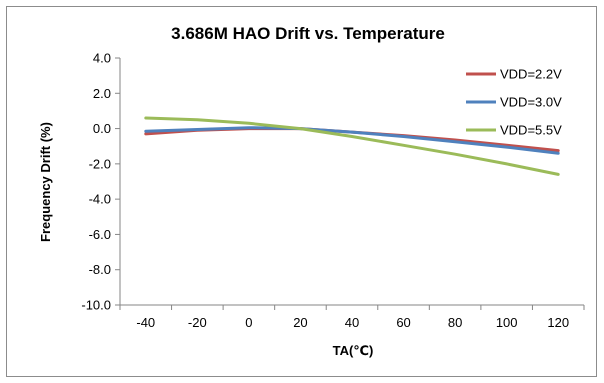  Describe the element at coordinates (100, 269) in the screenshot. I see `y-tick-label: -8.0` at that location.